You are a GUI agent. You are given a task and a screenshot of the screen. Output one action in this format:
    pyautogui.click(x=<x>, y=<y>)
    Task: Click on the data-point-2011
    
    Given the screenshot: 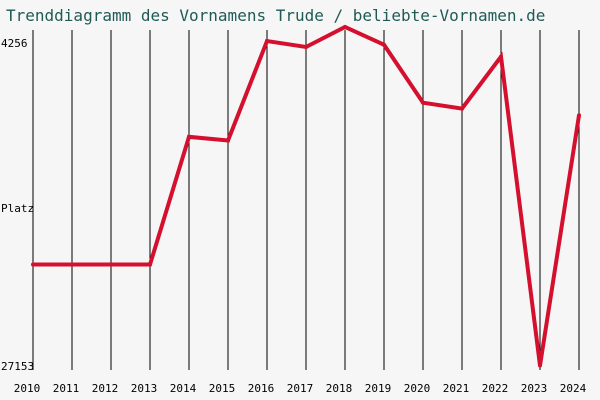 What is the action you would take?
    pyautogui.click(x=72, y=264)
    